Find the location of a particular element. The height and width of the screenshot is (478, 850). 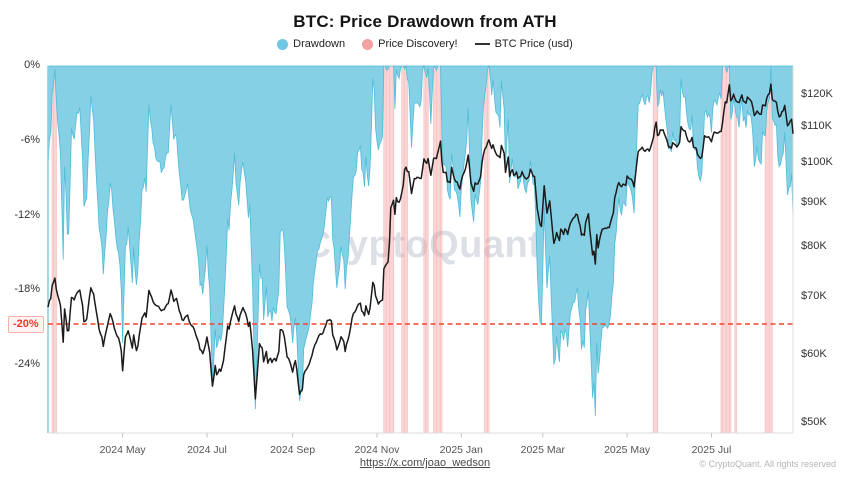

x-axis-tick: 2024 May is located at coordinates (122, 450).